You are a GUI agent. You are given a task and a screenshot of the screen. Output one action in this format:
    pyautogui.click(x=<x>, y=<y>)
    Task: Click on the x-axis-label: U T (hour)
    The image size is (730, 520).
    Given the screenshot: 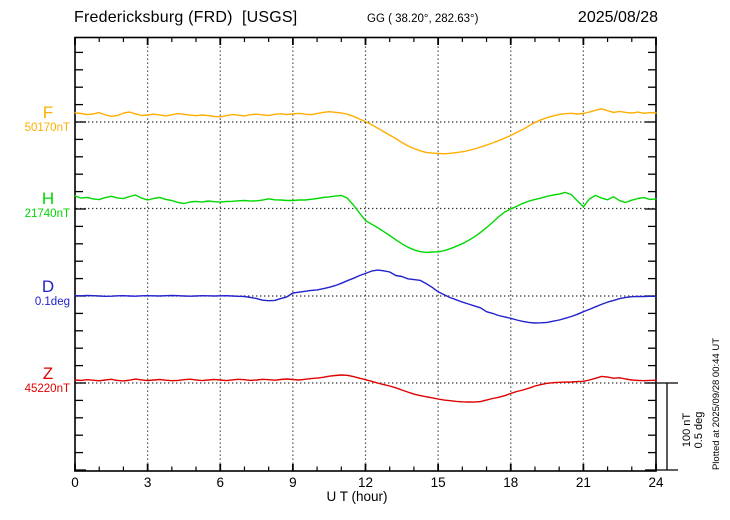 What is the action you would take?
    pyautogui.click(x=357, y=496)
    